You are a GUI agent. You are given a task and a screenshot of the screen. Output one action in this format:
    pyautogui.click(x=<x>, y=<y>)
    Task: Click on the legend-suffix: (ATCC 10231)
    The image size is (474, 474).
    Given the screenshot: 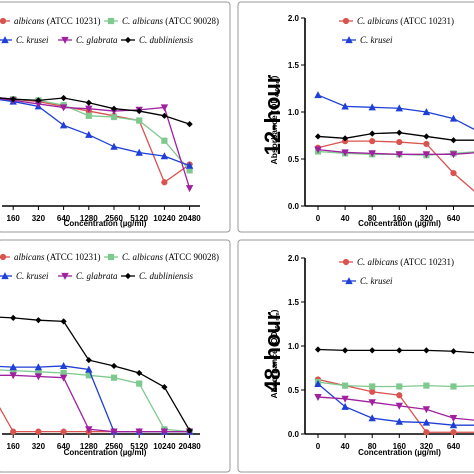 What is the action you would take?
    pyautogui.click(x=426, y=262)
    